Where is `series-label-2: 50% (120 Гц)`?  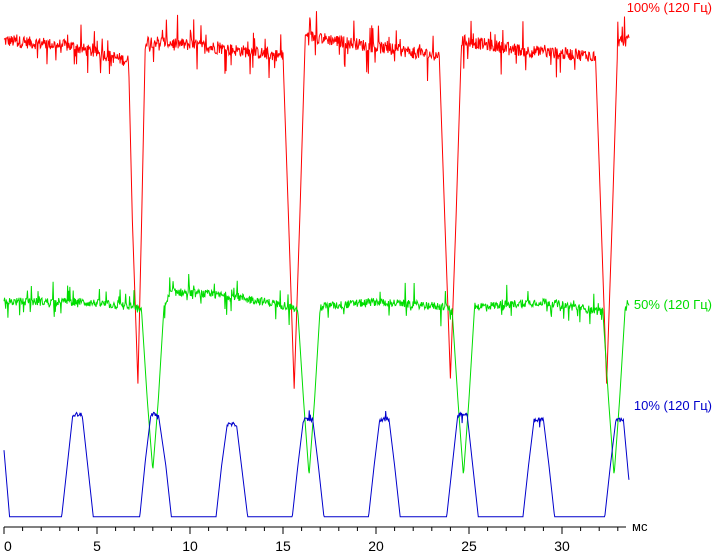 series-label-2: 50% (120 Гц) is located at coordinates (673, 304).